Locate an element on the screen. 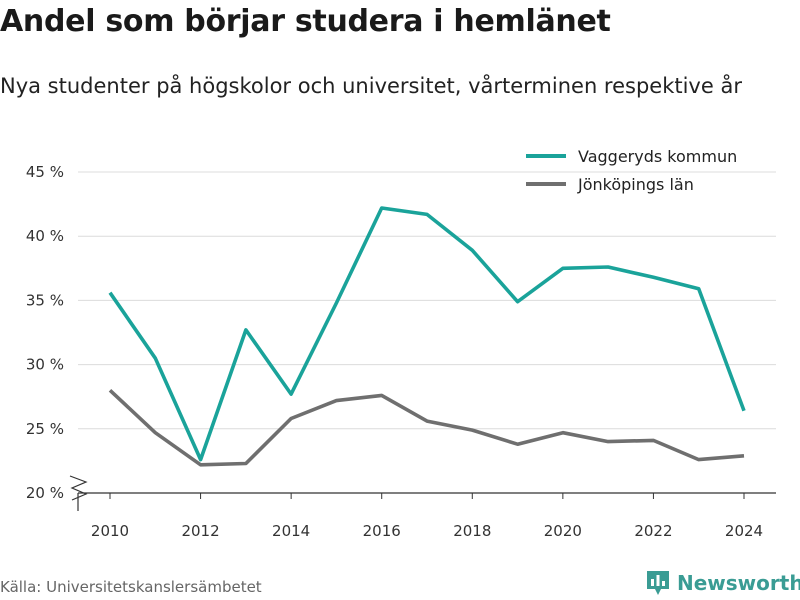 The image size is (800, 600). axes is located at coordinates (422, 493).